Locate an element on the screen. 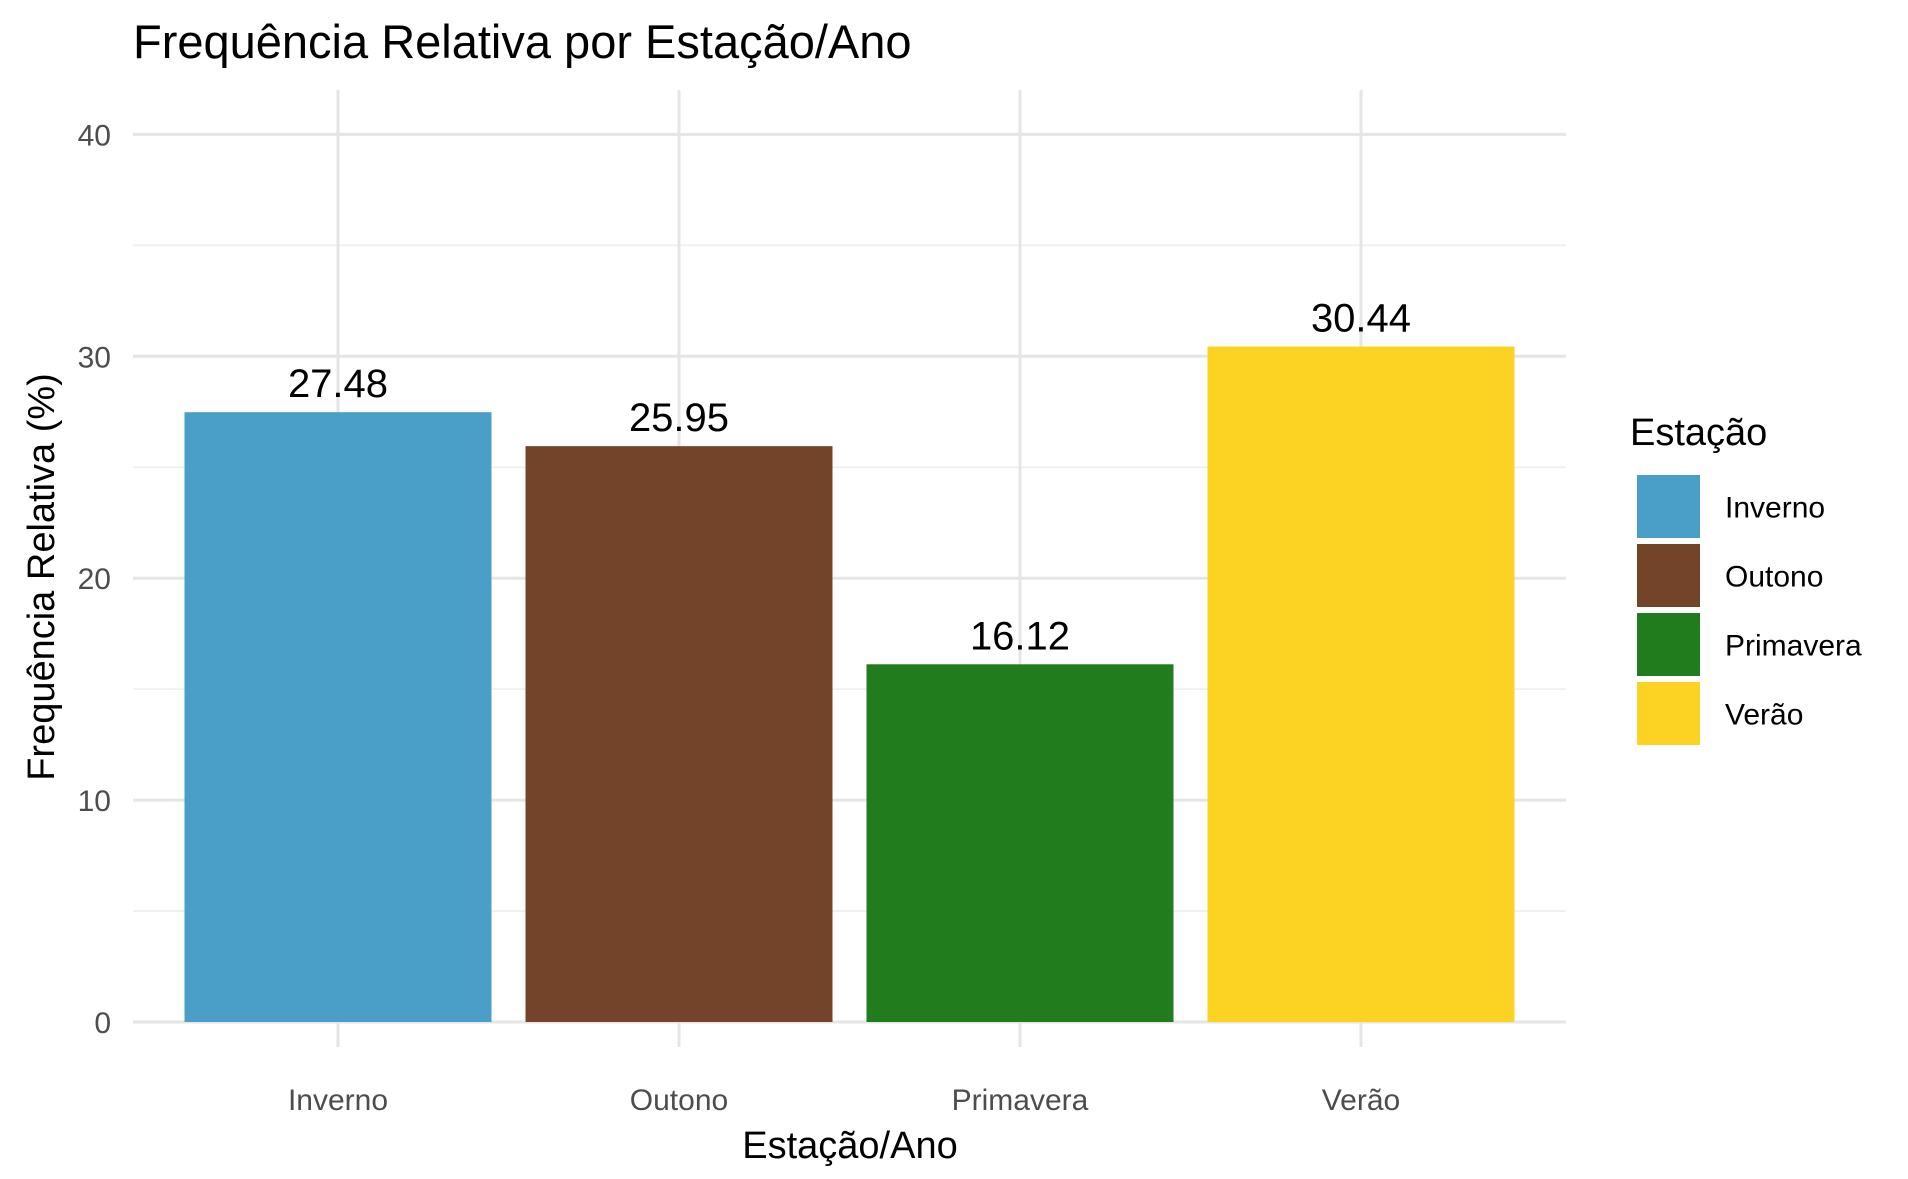 The image size is (1908, 1179). x-axis-title: Estação/Ano is located at coordinates (849, 1146).